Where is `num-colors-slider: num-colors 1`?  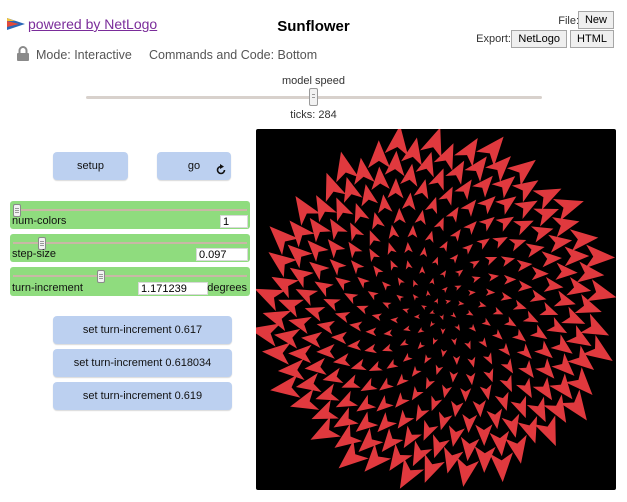 num-colors-slider: num-colors 1 is located at coordinates (130, 215).